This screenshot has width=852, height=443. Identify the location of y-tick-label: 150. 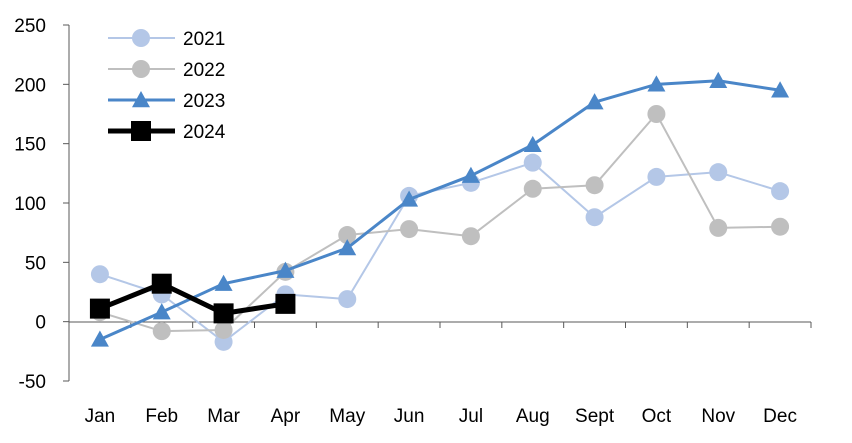
(30, 145).